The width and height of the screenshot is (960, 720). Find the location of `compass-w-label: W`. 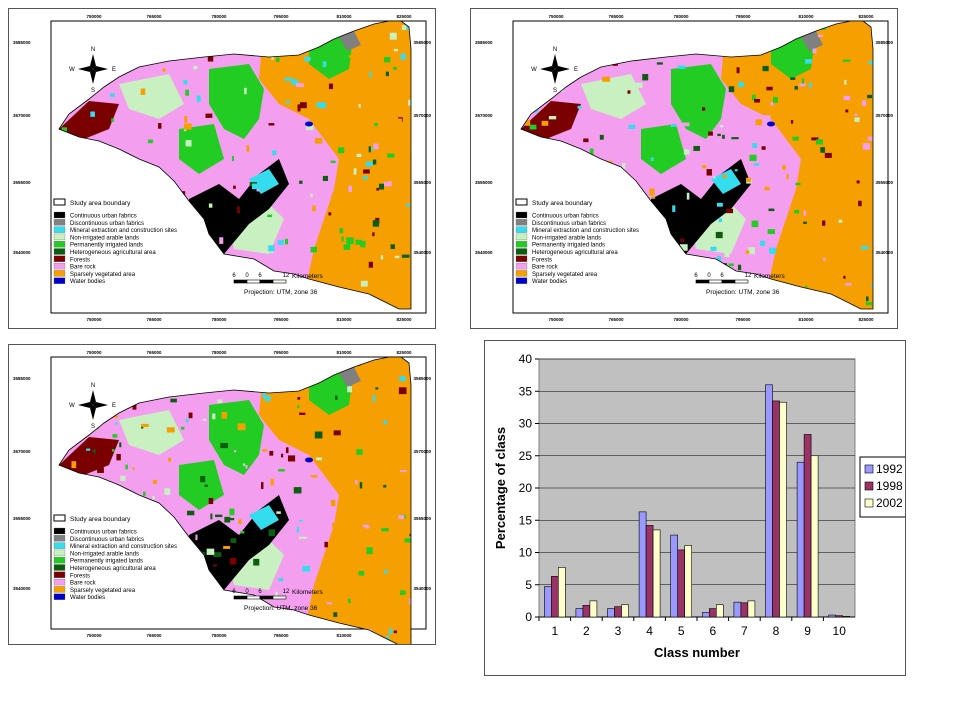

compass-w-label: W is located at coordinates (72, 406).